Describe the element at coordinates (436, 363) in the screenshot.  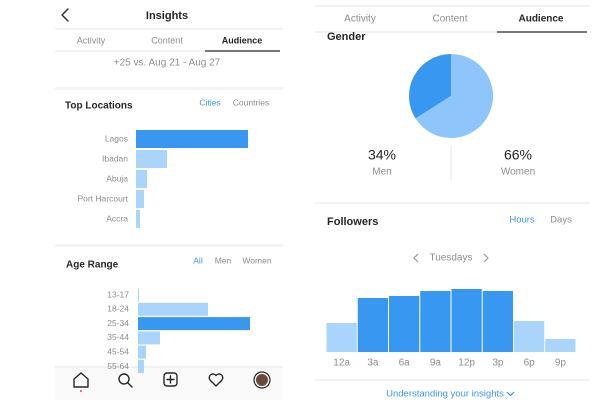
I see `x-tick-label: 9a` at that location.